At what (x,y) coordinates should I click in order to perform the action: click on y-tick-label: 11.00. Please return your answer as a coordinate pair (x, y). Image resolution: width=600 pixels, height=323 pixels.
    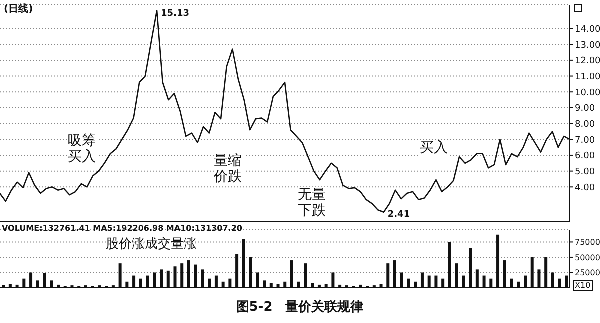
    Looking at the image, I should click on (587, 77).